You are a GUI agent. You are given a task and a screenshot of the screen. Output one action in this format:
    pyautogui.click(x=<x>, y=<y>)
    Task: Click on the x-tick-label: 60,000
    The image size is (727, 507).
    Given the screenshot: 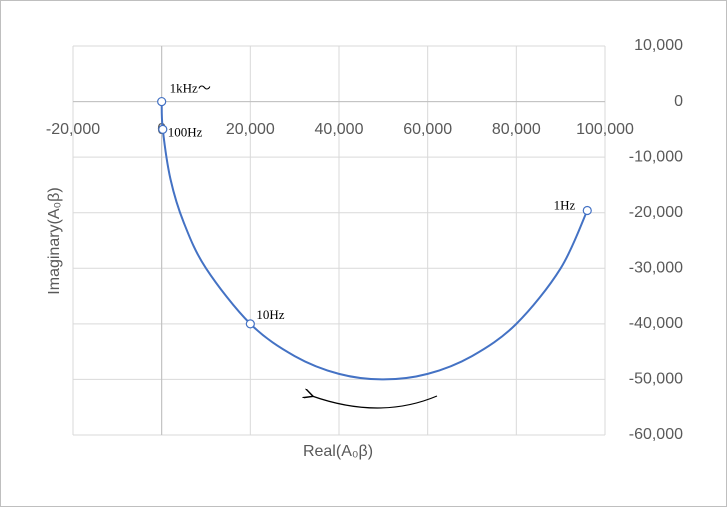 What is the action you would take?
    pyautogui.click(x=427, y=129)
    